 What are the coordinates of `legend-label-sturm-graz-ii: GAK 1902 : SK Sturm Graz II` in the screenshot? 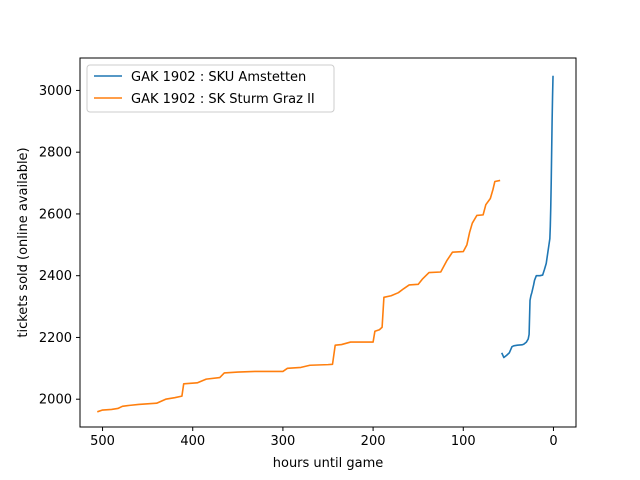 It's located at (223, 99).